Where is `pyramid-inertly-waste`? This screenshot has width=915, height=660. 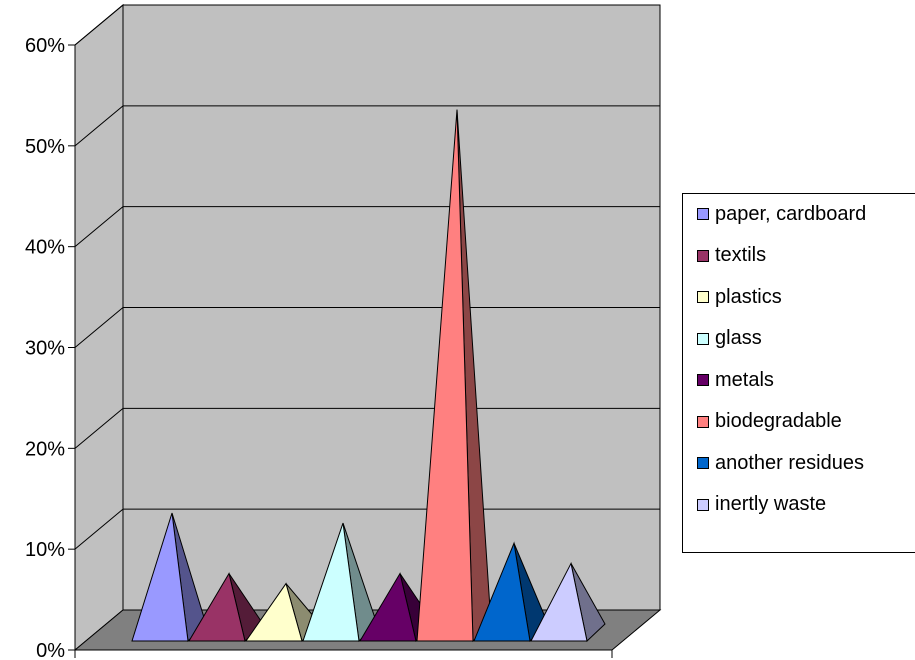
pyramid-inertly-waste is located at coordinates (568, 601).